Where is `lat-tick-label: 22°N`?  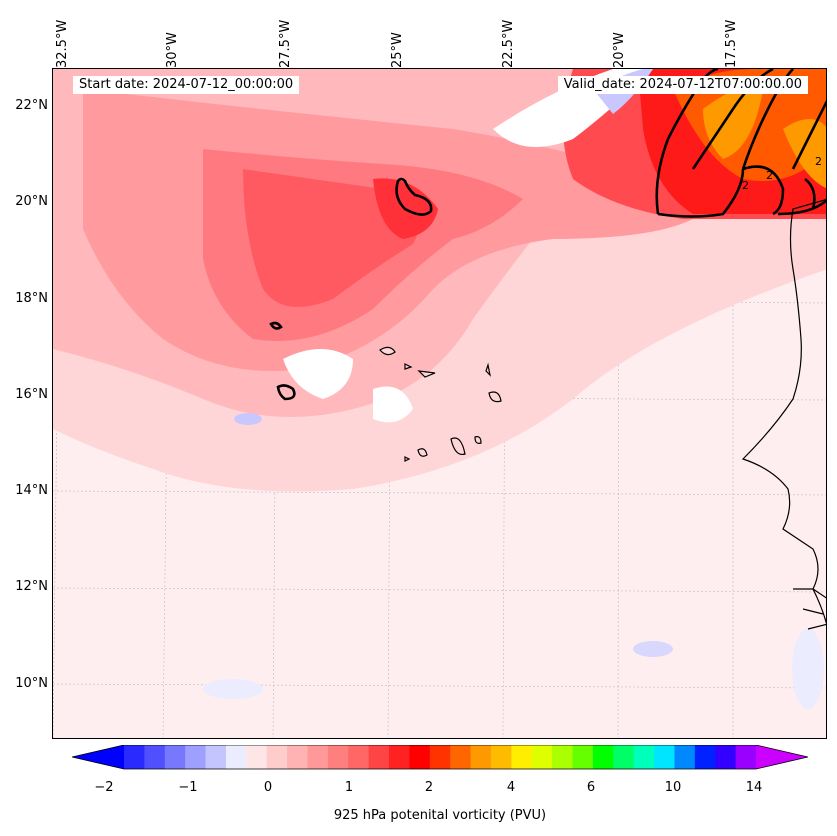
lat-tick-label: 22°N is located at coordinates (31, 105).